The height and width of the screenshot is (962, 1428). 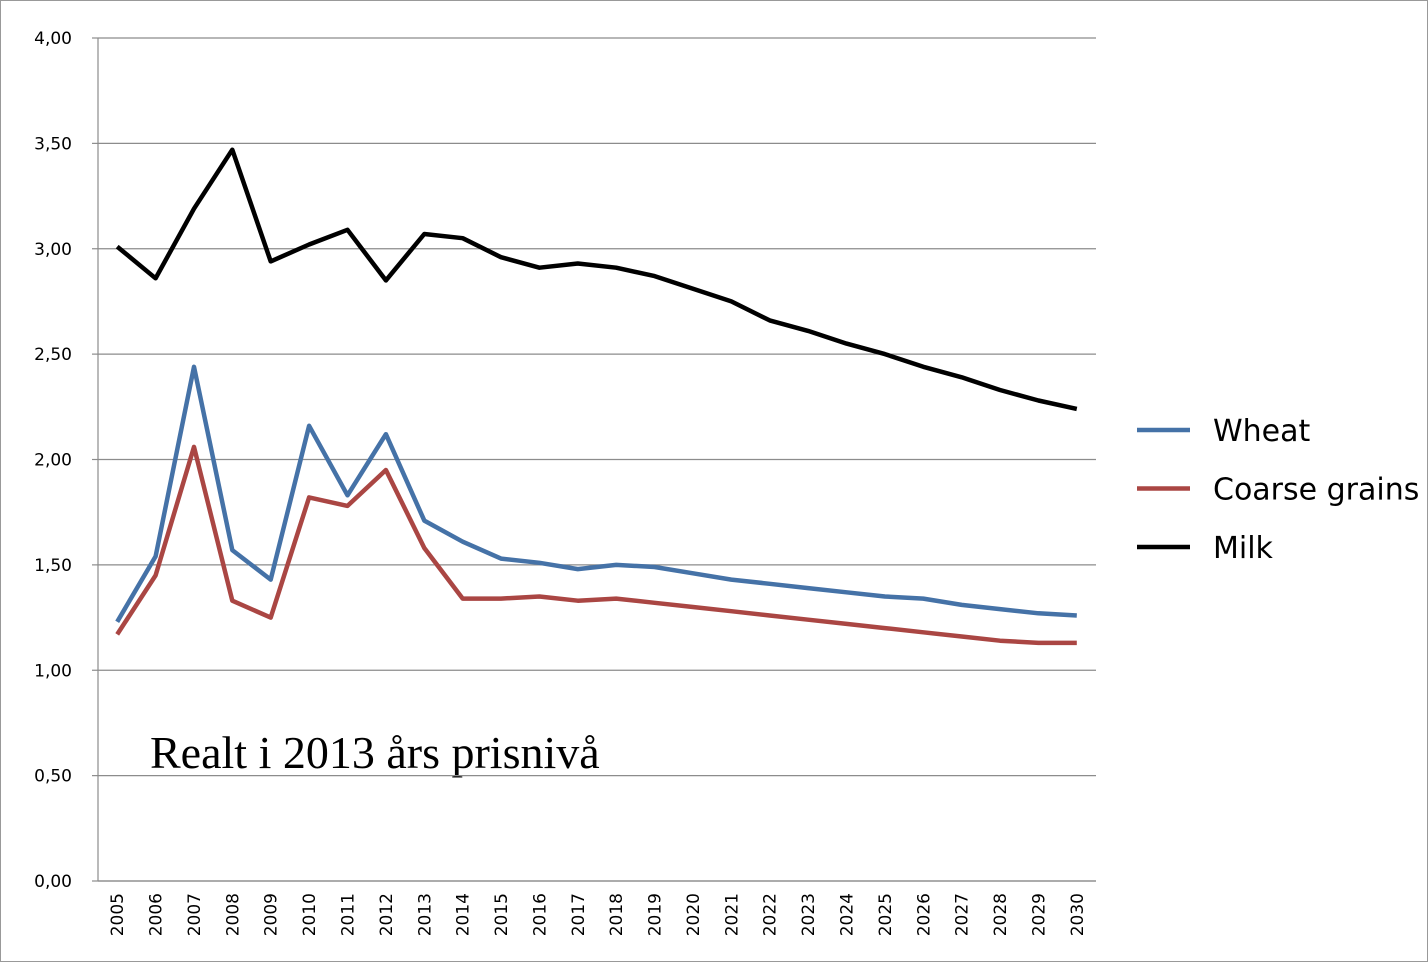 I want to click on x-tick-label: 2025, so click(x=886, y=914).